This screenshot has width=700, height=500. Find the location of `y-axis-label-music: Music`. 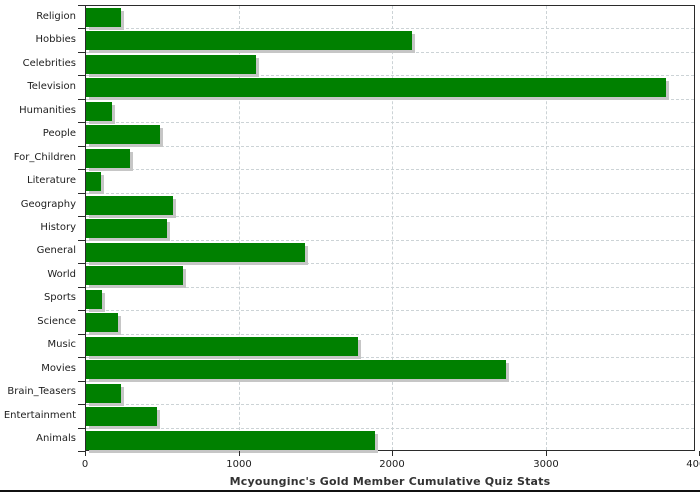

y-axis-label-music: Music is located at coordinates (61, 344).